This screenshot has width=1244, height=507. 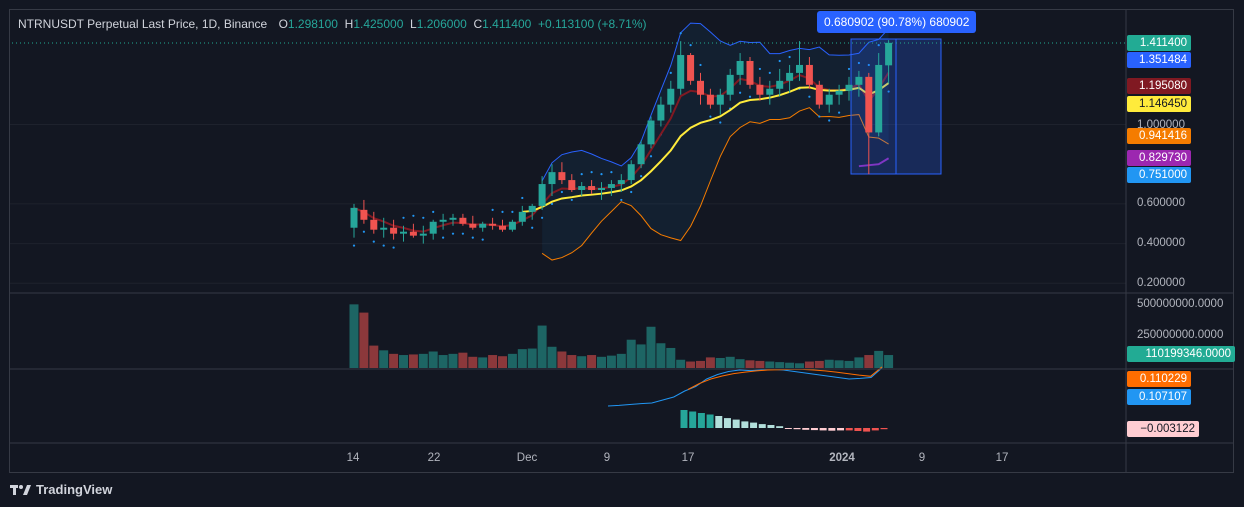 I want to click on price-tick: 0.600000, so click(x=1161, y=203).